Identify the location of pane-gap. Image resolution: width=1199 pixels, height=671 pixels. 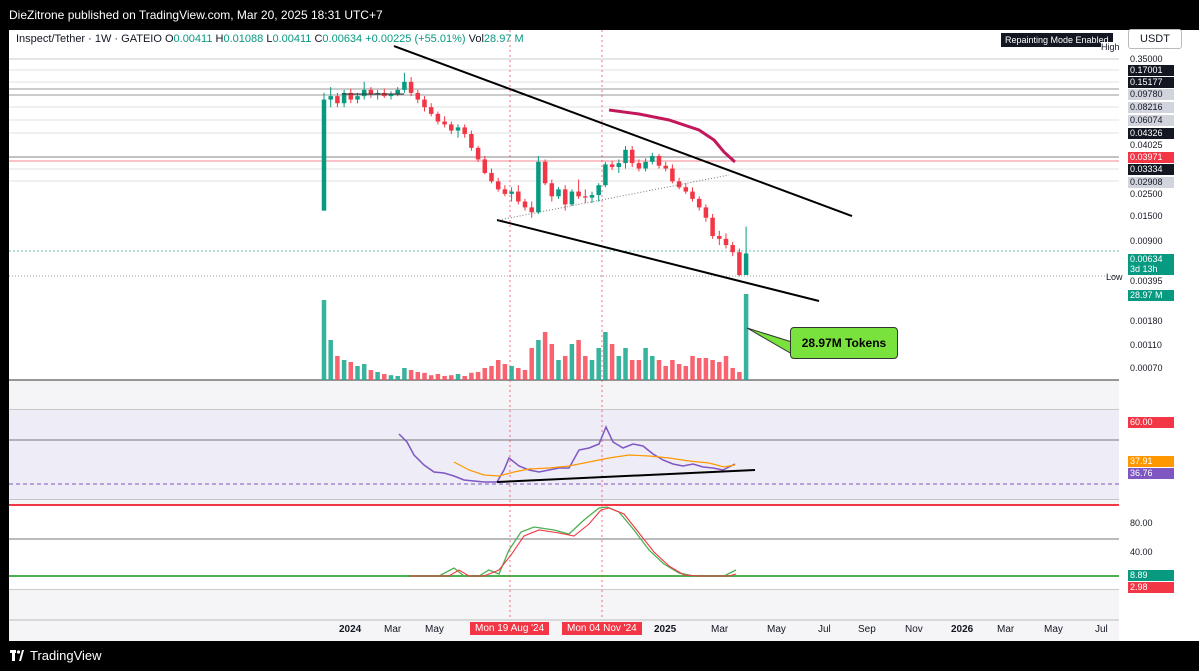
(564, 502).